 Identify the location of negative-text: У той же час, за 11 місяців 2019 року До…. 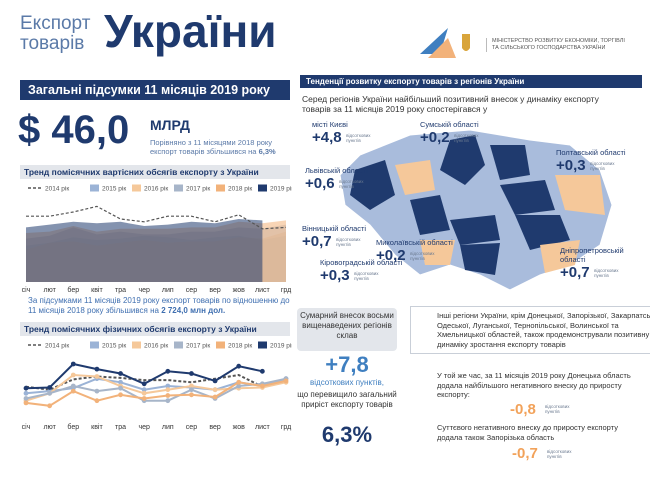
(534, 385).